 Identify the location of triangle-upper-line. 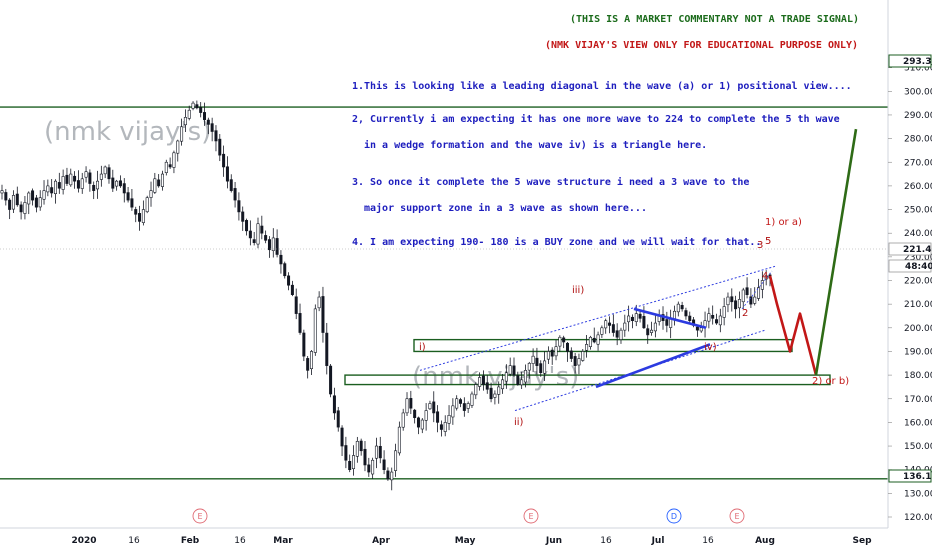
(670, 318).